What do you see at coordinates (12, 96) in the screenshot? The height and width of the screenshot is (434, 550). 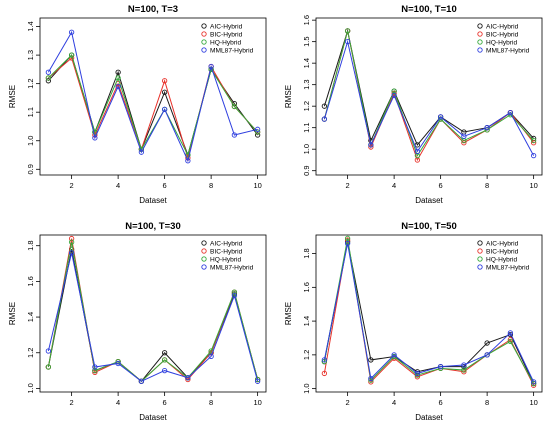 I see `y-axis-label: RMSE` at bounding box center [12, 96].